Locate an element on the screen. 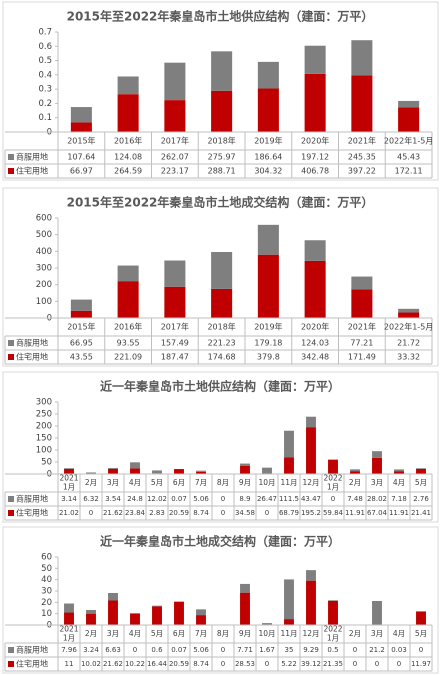  data-label: 186.64 is located at coordinates (268, 157).